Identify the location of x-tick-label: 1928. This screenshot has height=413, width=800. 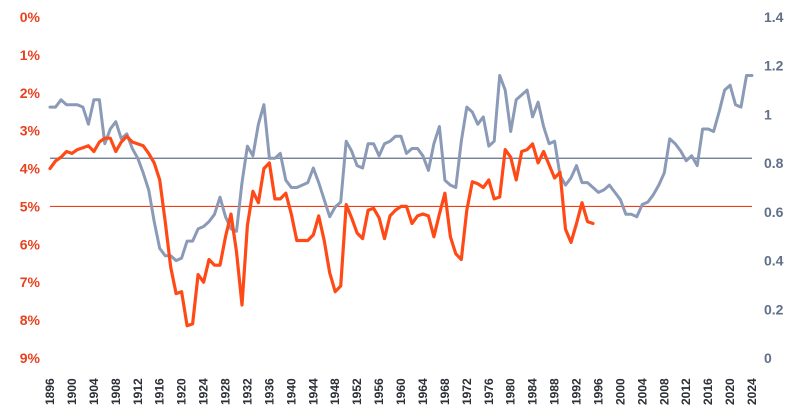
(226, 391).